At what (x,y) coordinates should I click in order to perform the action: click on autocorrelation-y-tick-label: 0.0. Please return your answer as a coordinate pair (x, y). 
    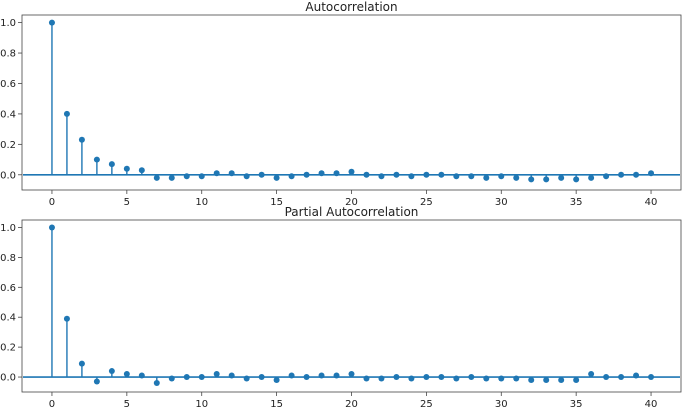
    Looking at the image, I should click on (8, 175).